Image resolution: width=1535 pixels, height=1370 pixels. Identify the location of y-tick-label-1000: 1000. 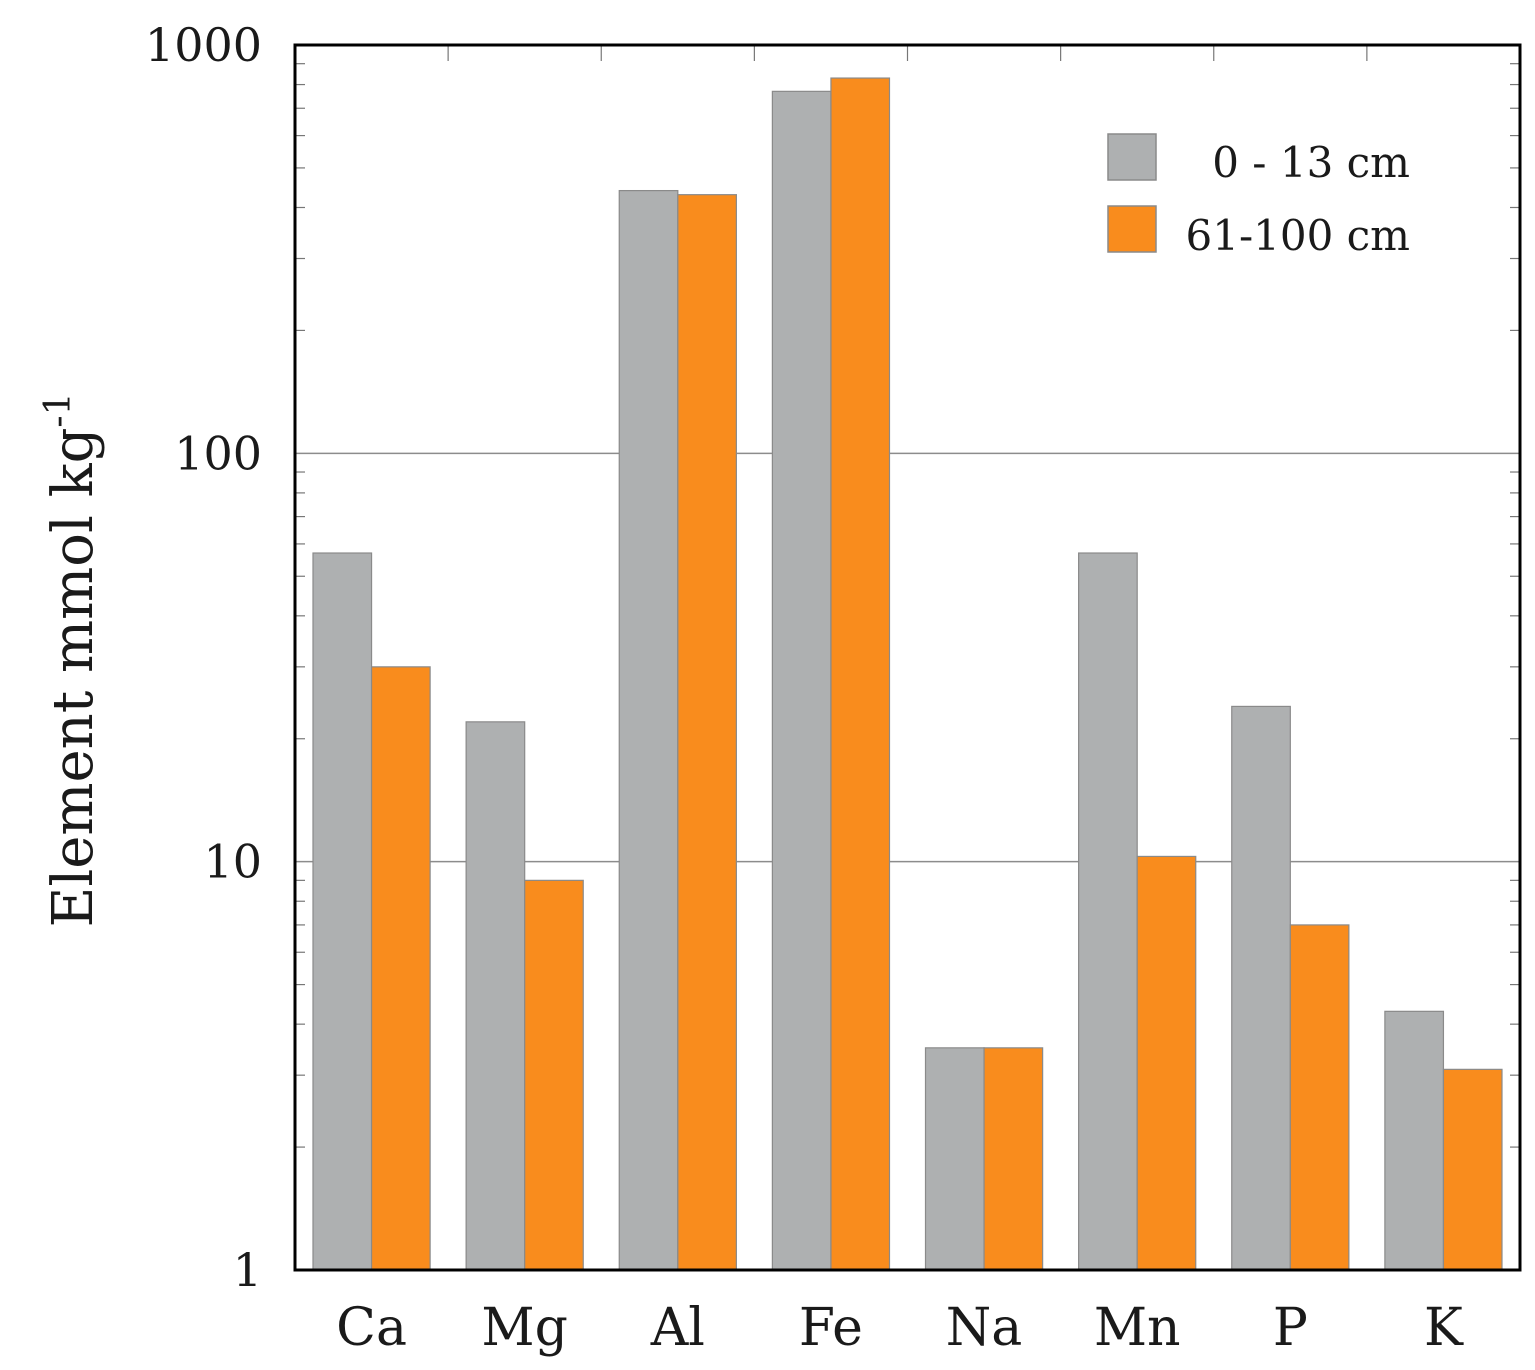
(203, 45).